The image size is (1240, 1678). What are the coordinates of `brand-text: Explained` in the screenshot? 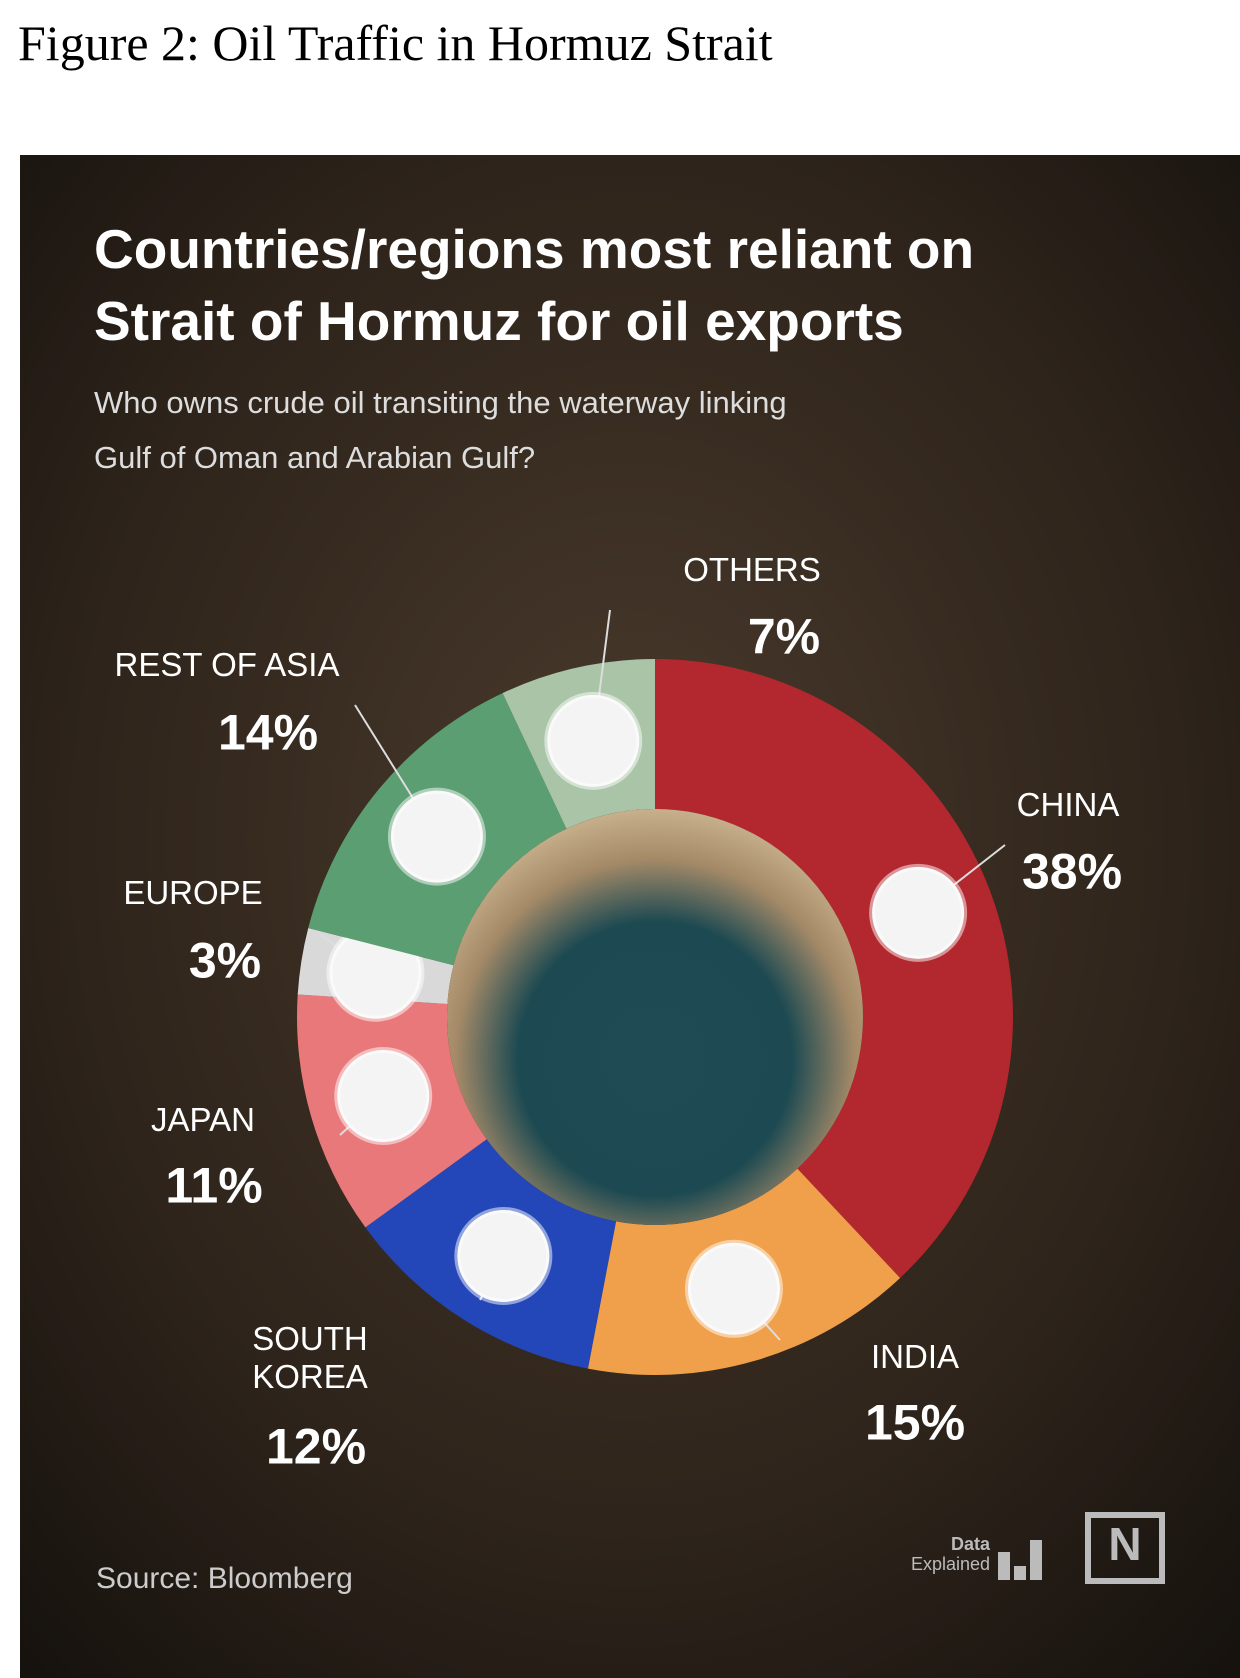 It's located at (950, 1564).